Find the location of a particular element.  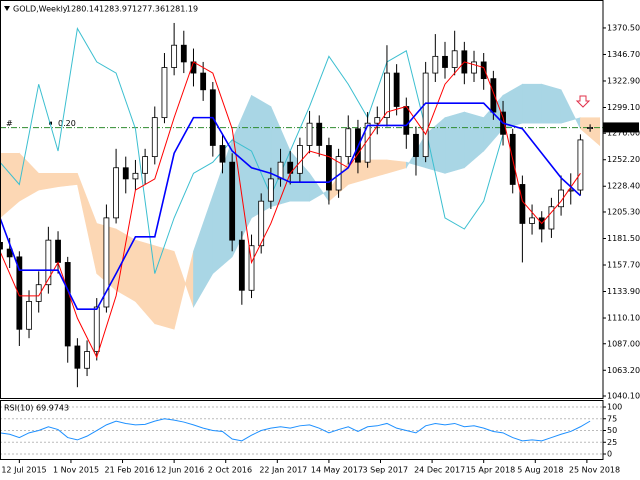

rsi-frame is located at coordinates (302, 430).